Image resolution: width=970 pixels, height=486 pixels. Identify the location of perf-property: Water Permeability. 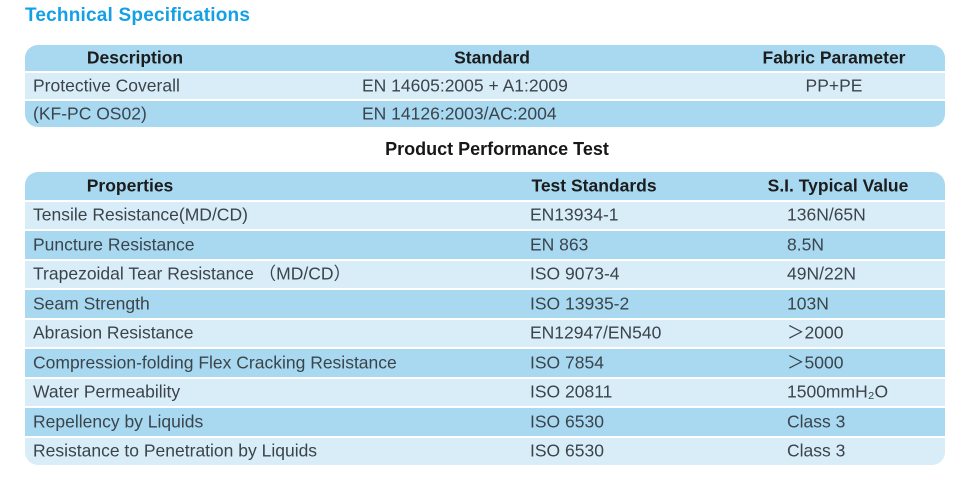
(107, 391).